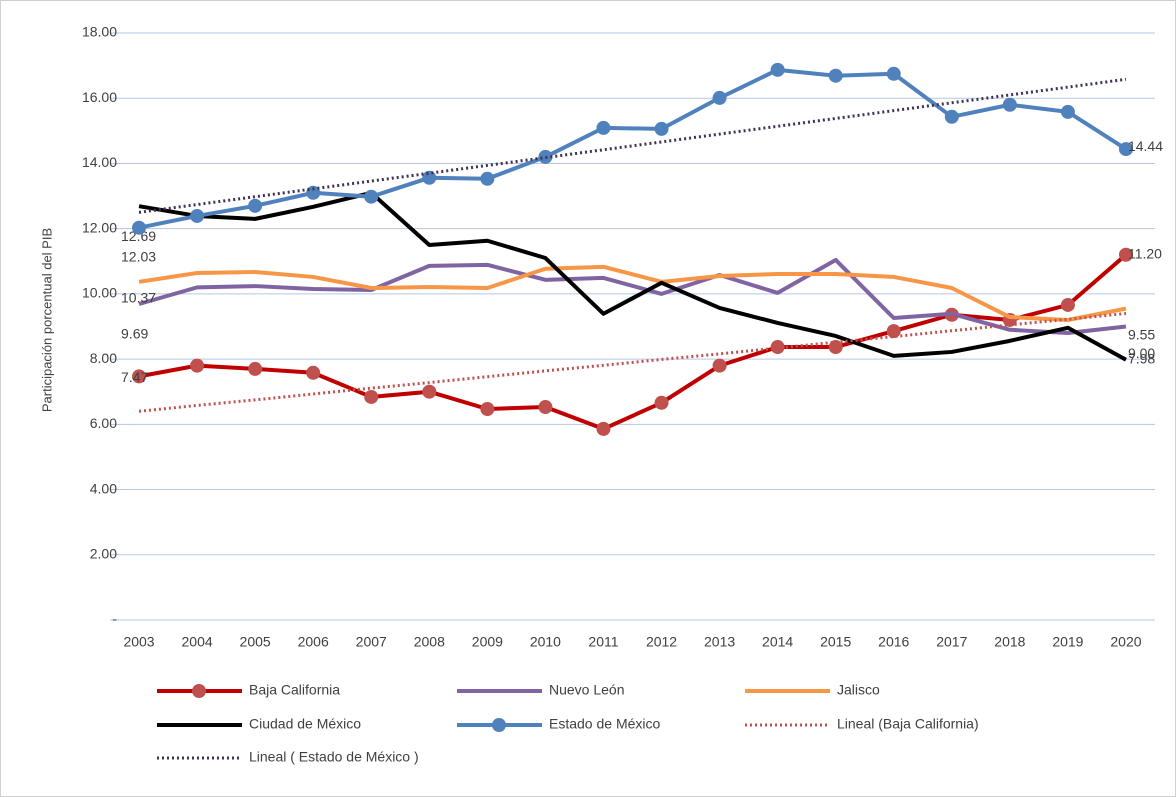 The image size is (1176, 797). Describe the element at coordinates (603, 642) in the screenshot. I see `x-tick-label: 2011` at that location.